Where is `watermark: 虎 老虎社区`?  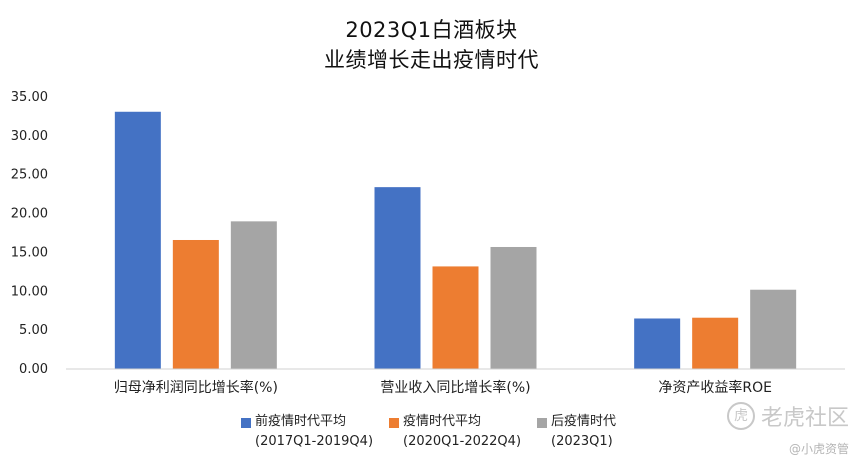 watermark: 虎 老虎社区 is located at coordinates (787, 416).